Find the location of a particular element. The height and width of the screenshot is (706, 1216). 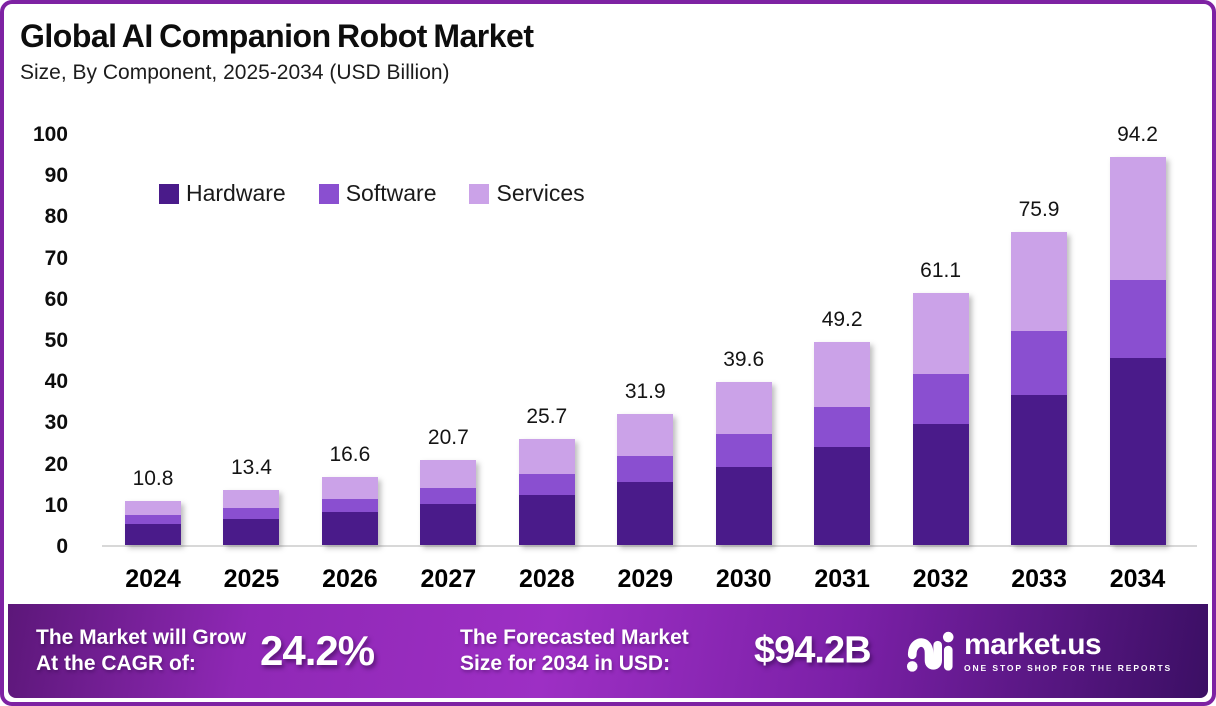

bar-2029-services-segment is located at coordinates (645, 434).